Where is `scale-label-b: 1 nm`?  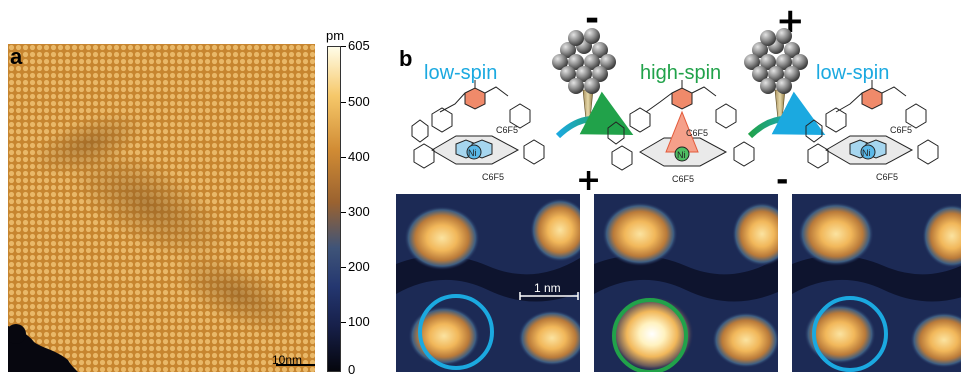
scale-label-b: 1 nm is located at coordinates (547, 288).